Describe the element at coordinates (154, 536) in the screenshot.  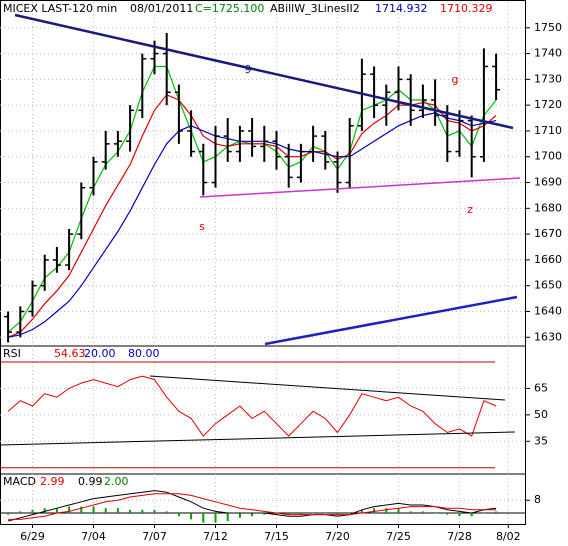
I see `x-tick-label: 7/07` at that location.